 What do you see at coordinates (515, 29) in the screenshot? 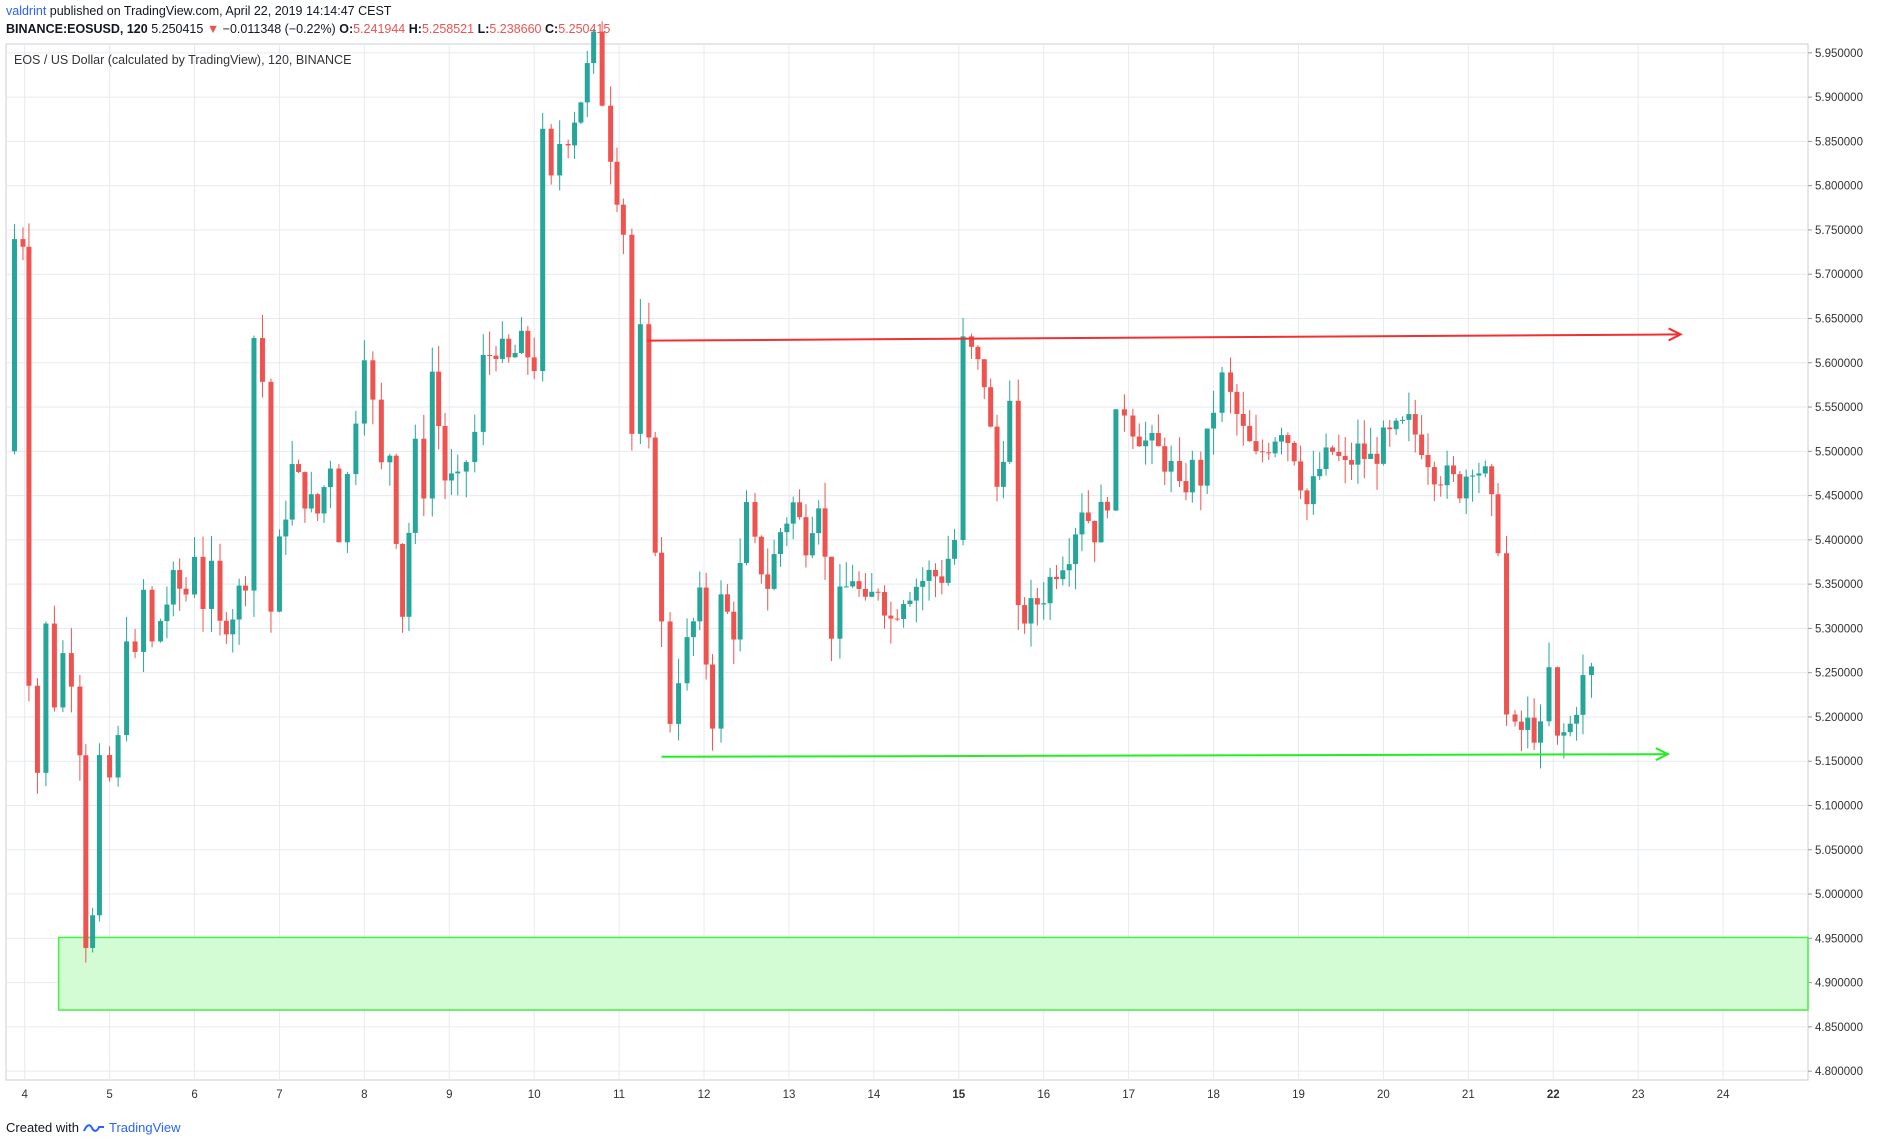
I see `low-value: 5.238660` at bounding box center [515, 29].